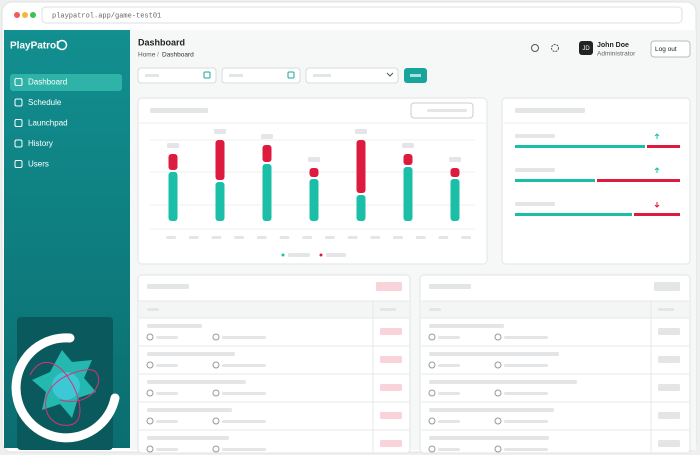  What do you see at coordinates (362, 15) in the screenshot?
I see `url-bar` at bounding box center [362, 15].